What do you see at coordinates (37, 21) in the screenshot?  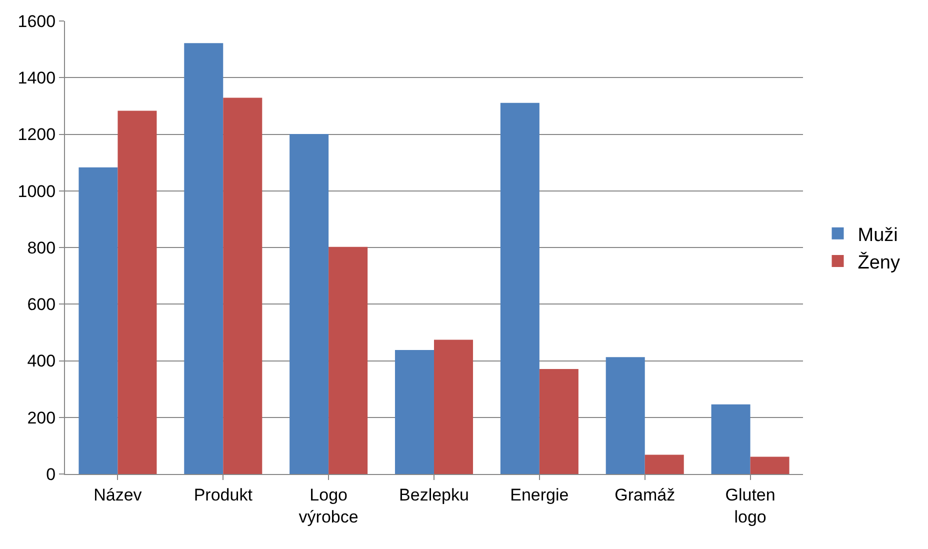 I see `y-tick-label: 1600` at bounding box center [37, 21].